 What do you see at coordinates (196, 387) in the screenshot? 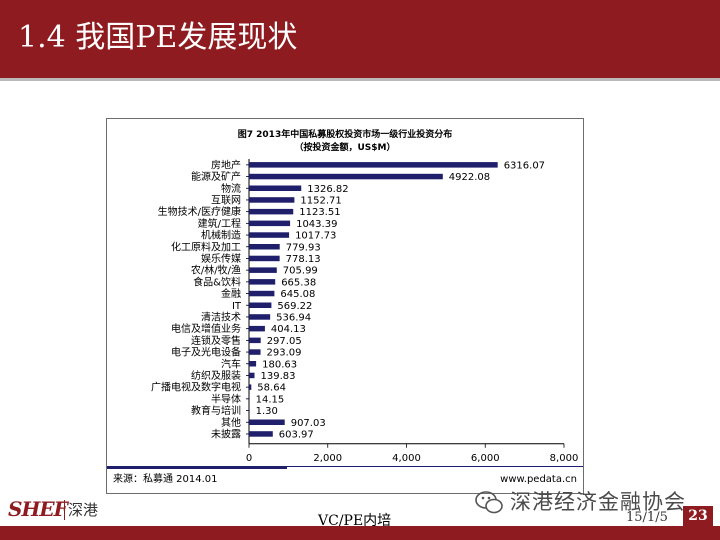
I see `category-label: 广播电视及数字电视` at bounding box center [196, 387].